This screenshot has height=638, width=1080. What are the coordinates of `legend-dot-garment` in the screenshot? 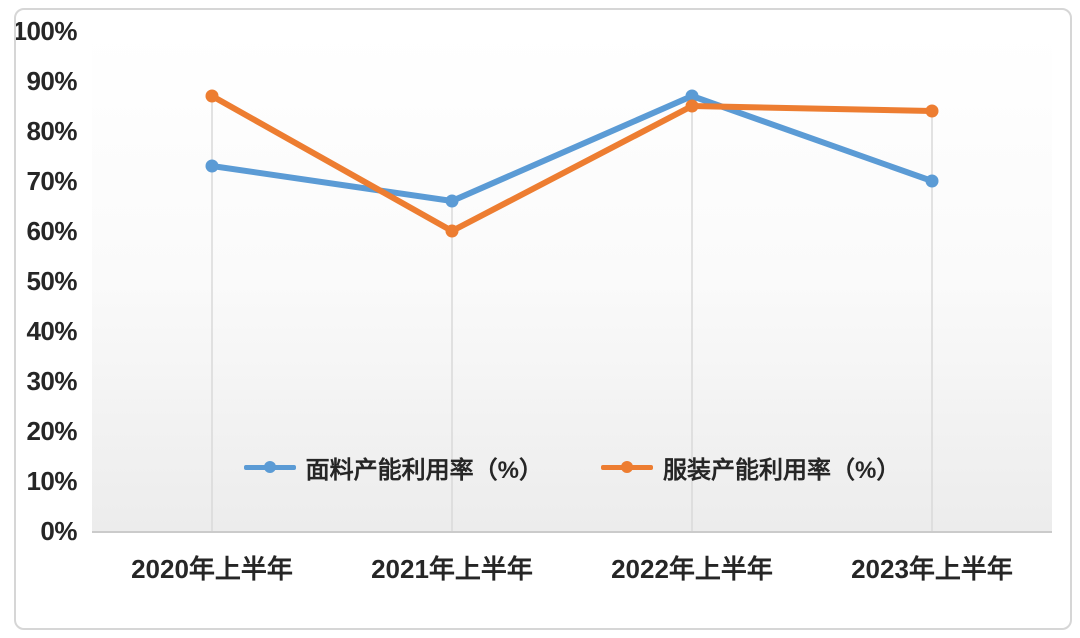 It's located at (627, 467).